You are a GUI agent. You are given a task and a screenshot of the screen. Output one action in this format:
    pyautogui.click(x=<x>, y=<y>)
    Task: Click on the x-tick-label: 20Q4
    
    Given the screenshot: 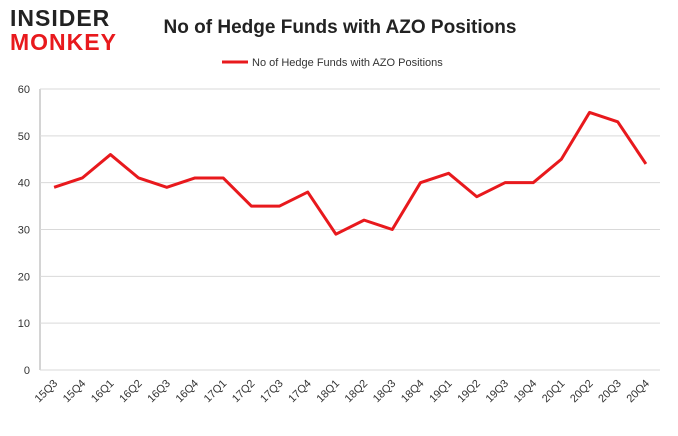 What is the action you would take?
    pyautogui.click(x=639, y=392)
    